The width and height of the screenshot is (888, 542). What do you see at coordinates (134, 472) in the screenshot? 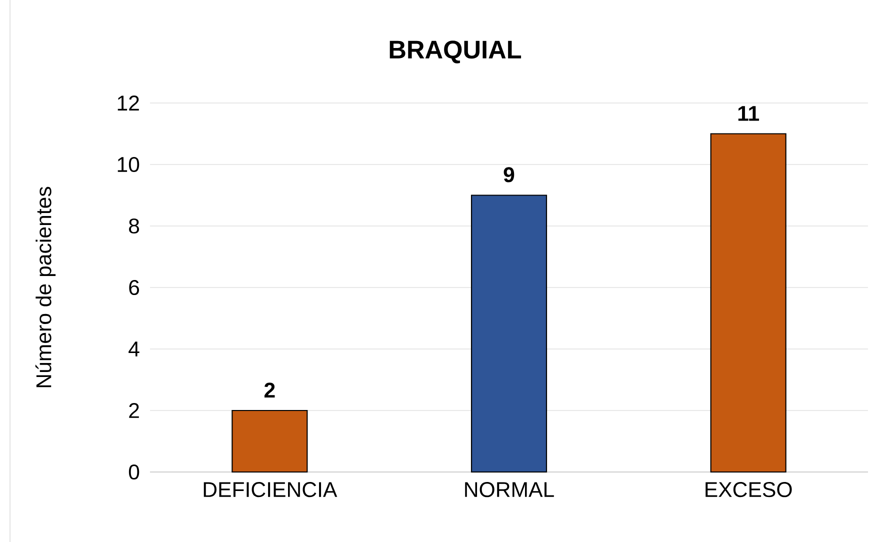
I see `y-tick-label: 0` at bounding box center [134, 472].